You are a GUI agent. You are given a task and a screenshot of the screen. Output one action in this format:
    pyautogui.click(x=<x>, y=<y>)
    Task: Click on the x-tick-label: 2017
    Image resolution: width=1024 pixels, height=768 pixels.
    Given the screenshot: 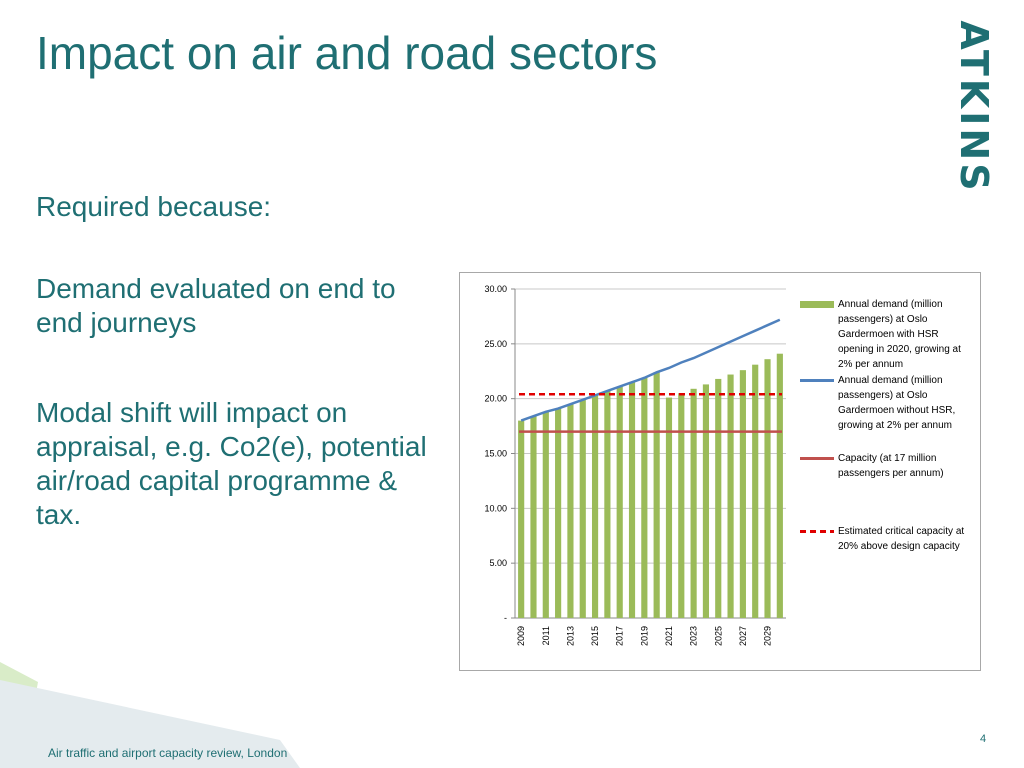 What is the action you would take?
    pyautogui.click(x=620, y=636)
    